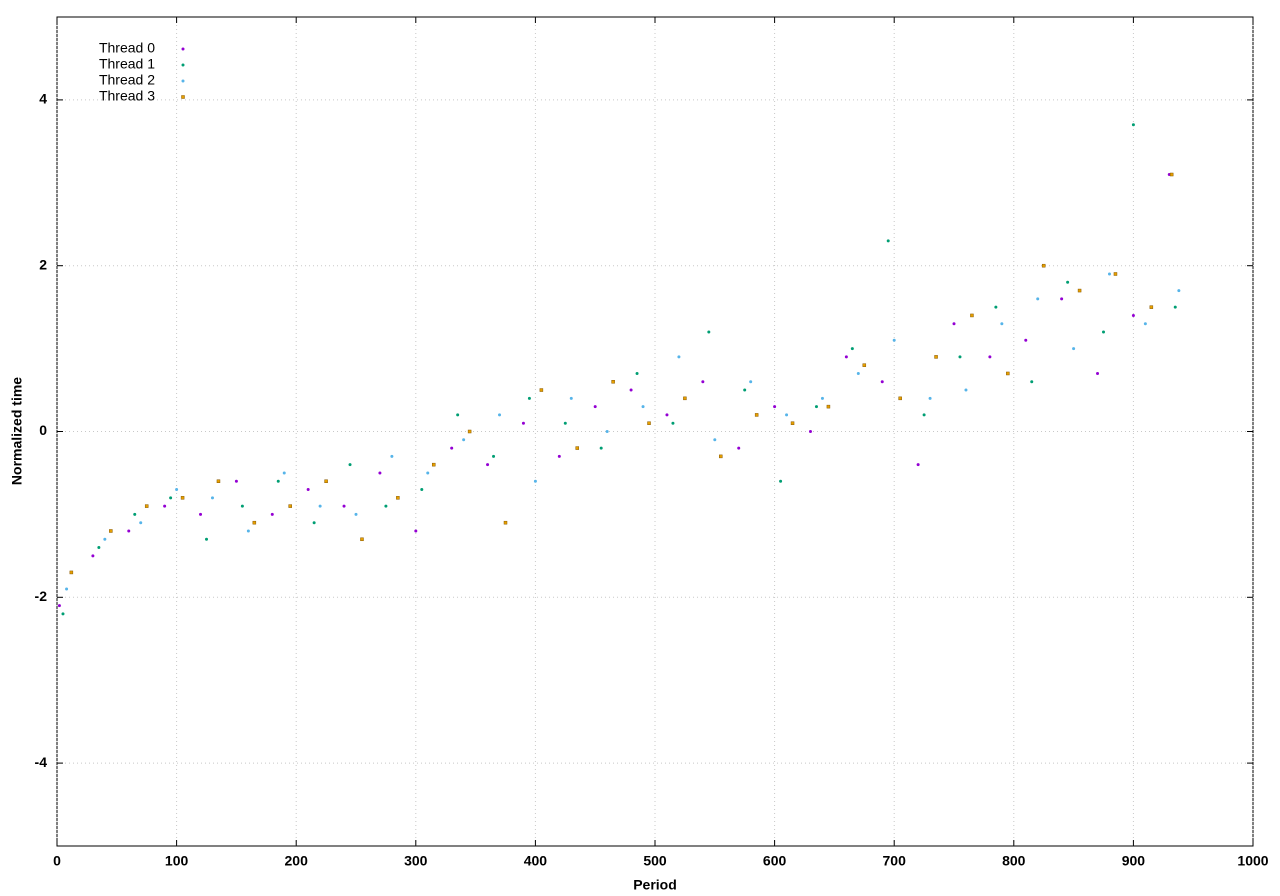 Image resolution: width=1280 pixels, height=896 pixels. What do you see at coordinates (127, 48) in the screenshot?
I see `legend-label: Thread 0` at bounding box center [127, 48].